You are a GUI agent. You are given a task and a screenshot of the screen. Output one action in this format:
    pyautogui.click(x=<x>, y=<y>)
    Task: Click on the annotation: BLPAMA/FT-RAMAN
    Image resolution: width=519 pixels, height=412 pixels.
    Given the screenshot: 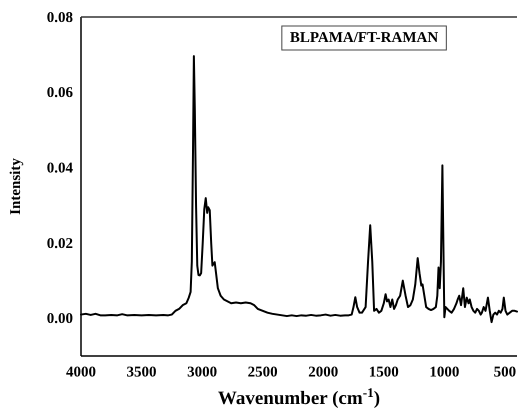 What is the action you would take?
    pyautogui.click(x=364, y=38)
    